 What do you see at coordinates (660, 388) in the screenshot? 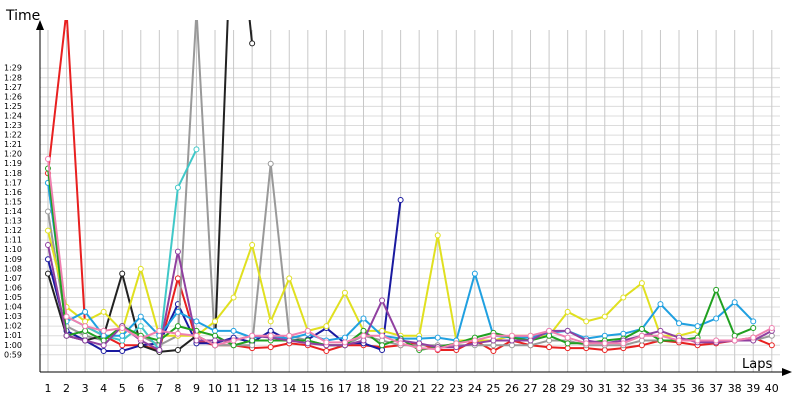
I see `x-tick-label: 34` at bounding box center [660, 388].